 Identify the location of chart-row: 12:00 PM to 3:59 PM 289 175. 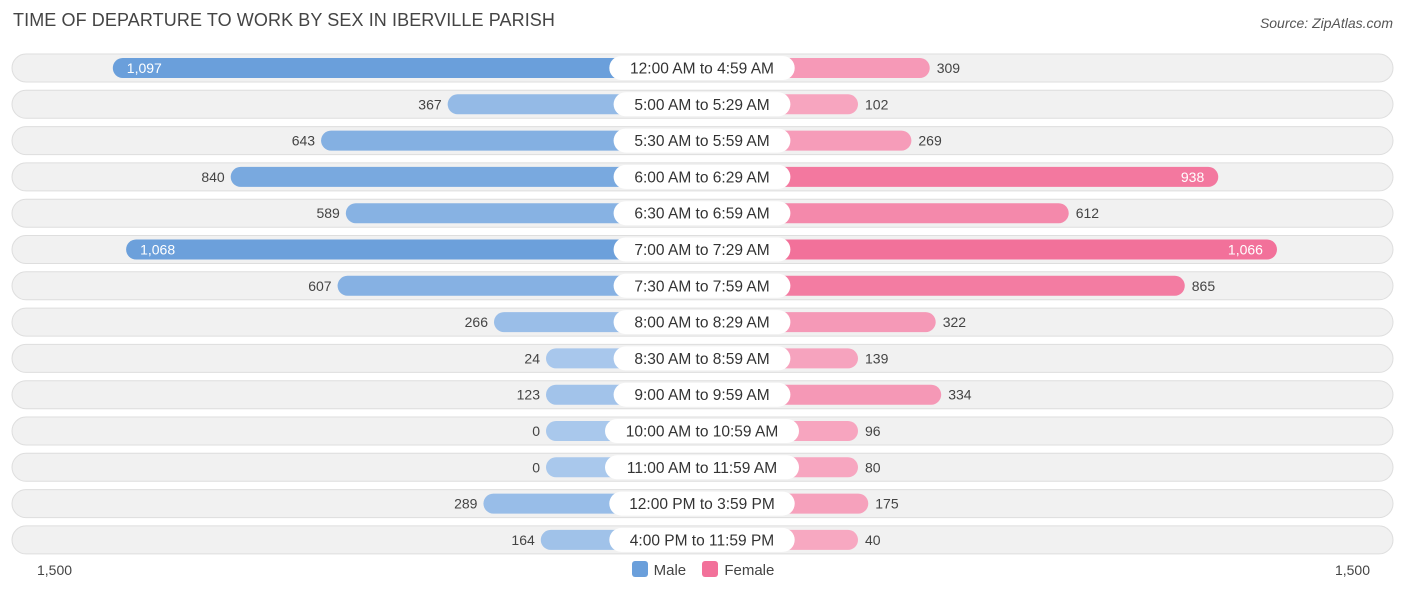
(702, 504).